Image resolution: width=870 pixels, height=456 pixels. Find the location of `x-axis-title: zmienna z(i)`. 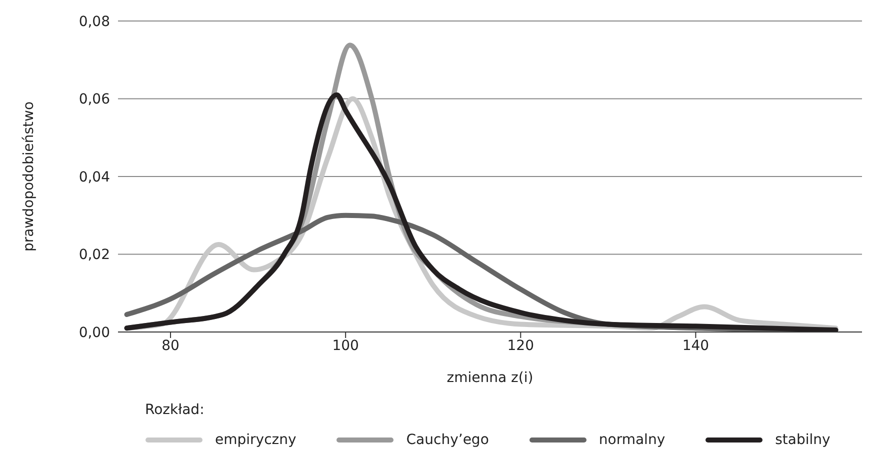

x-axis-title: zmienna z(i) is located at coordinates (490, 378).